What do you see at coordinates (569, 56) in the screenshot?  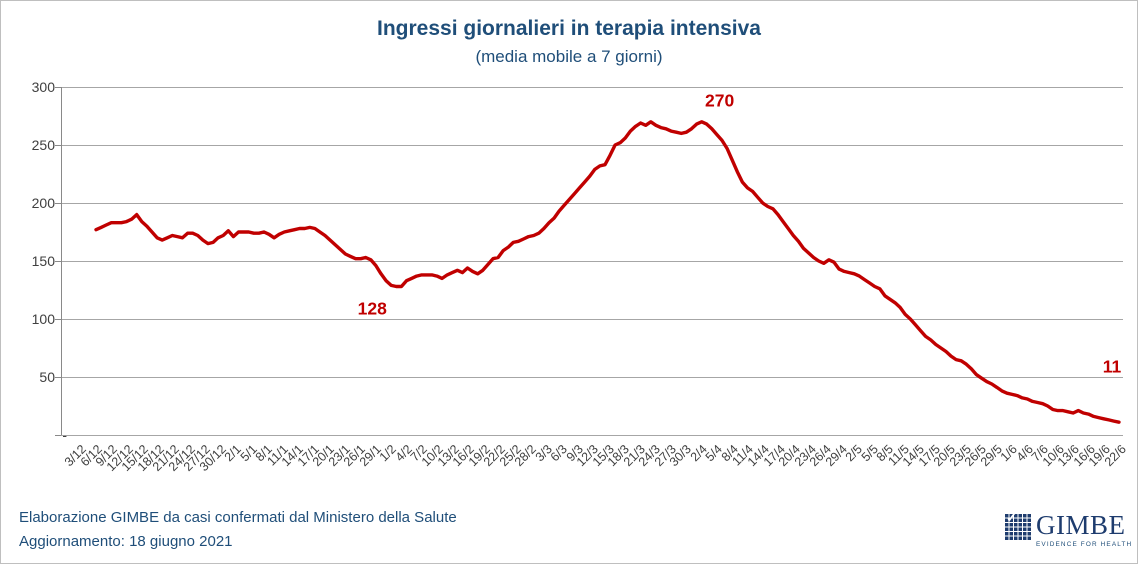 I see `chart-subtitle: (media mobile a 7 giorni)` at bounding box center [569, 56].